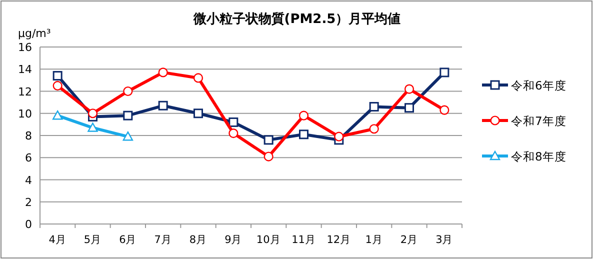 This screenshot has width=595, height=261. I want to click on legend-label: 令和6年度, so click(538, 85).